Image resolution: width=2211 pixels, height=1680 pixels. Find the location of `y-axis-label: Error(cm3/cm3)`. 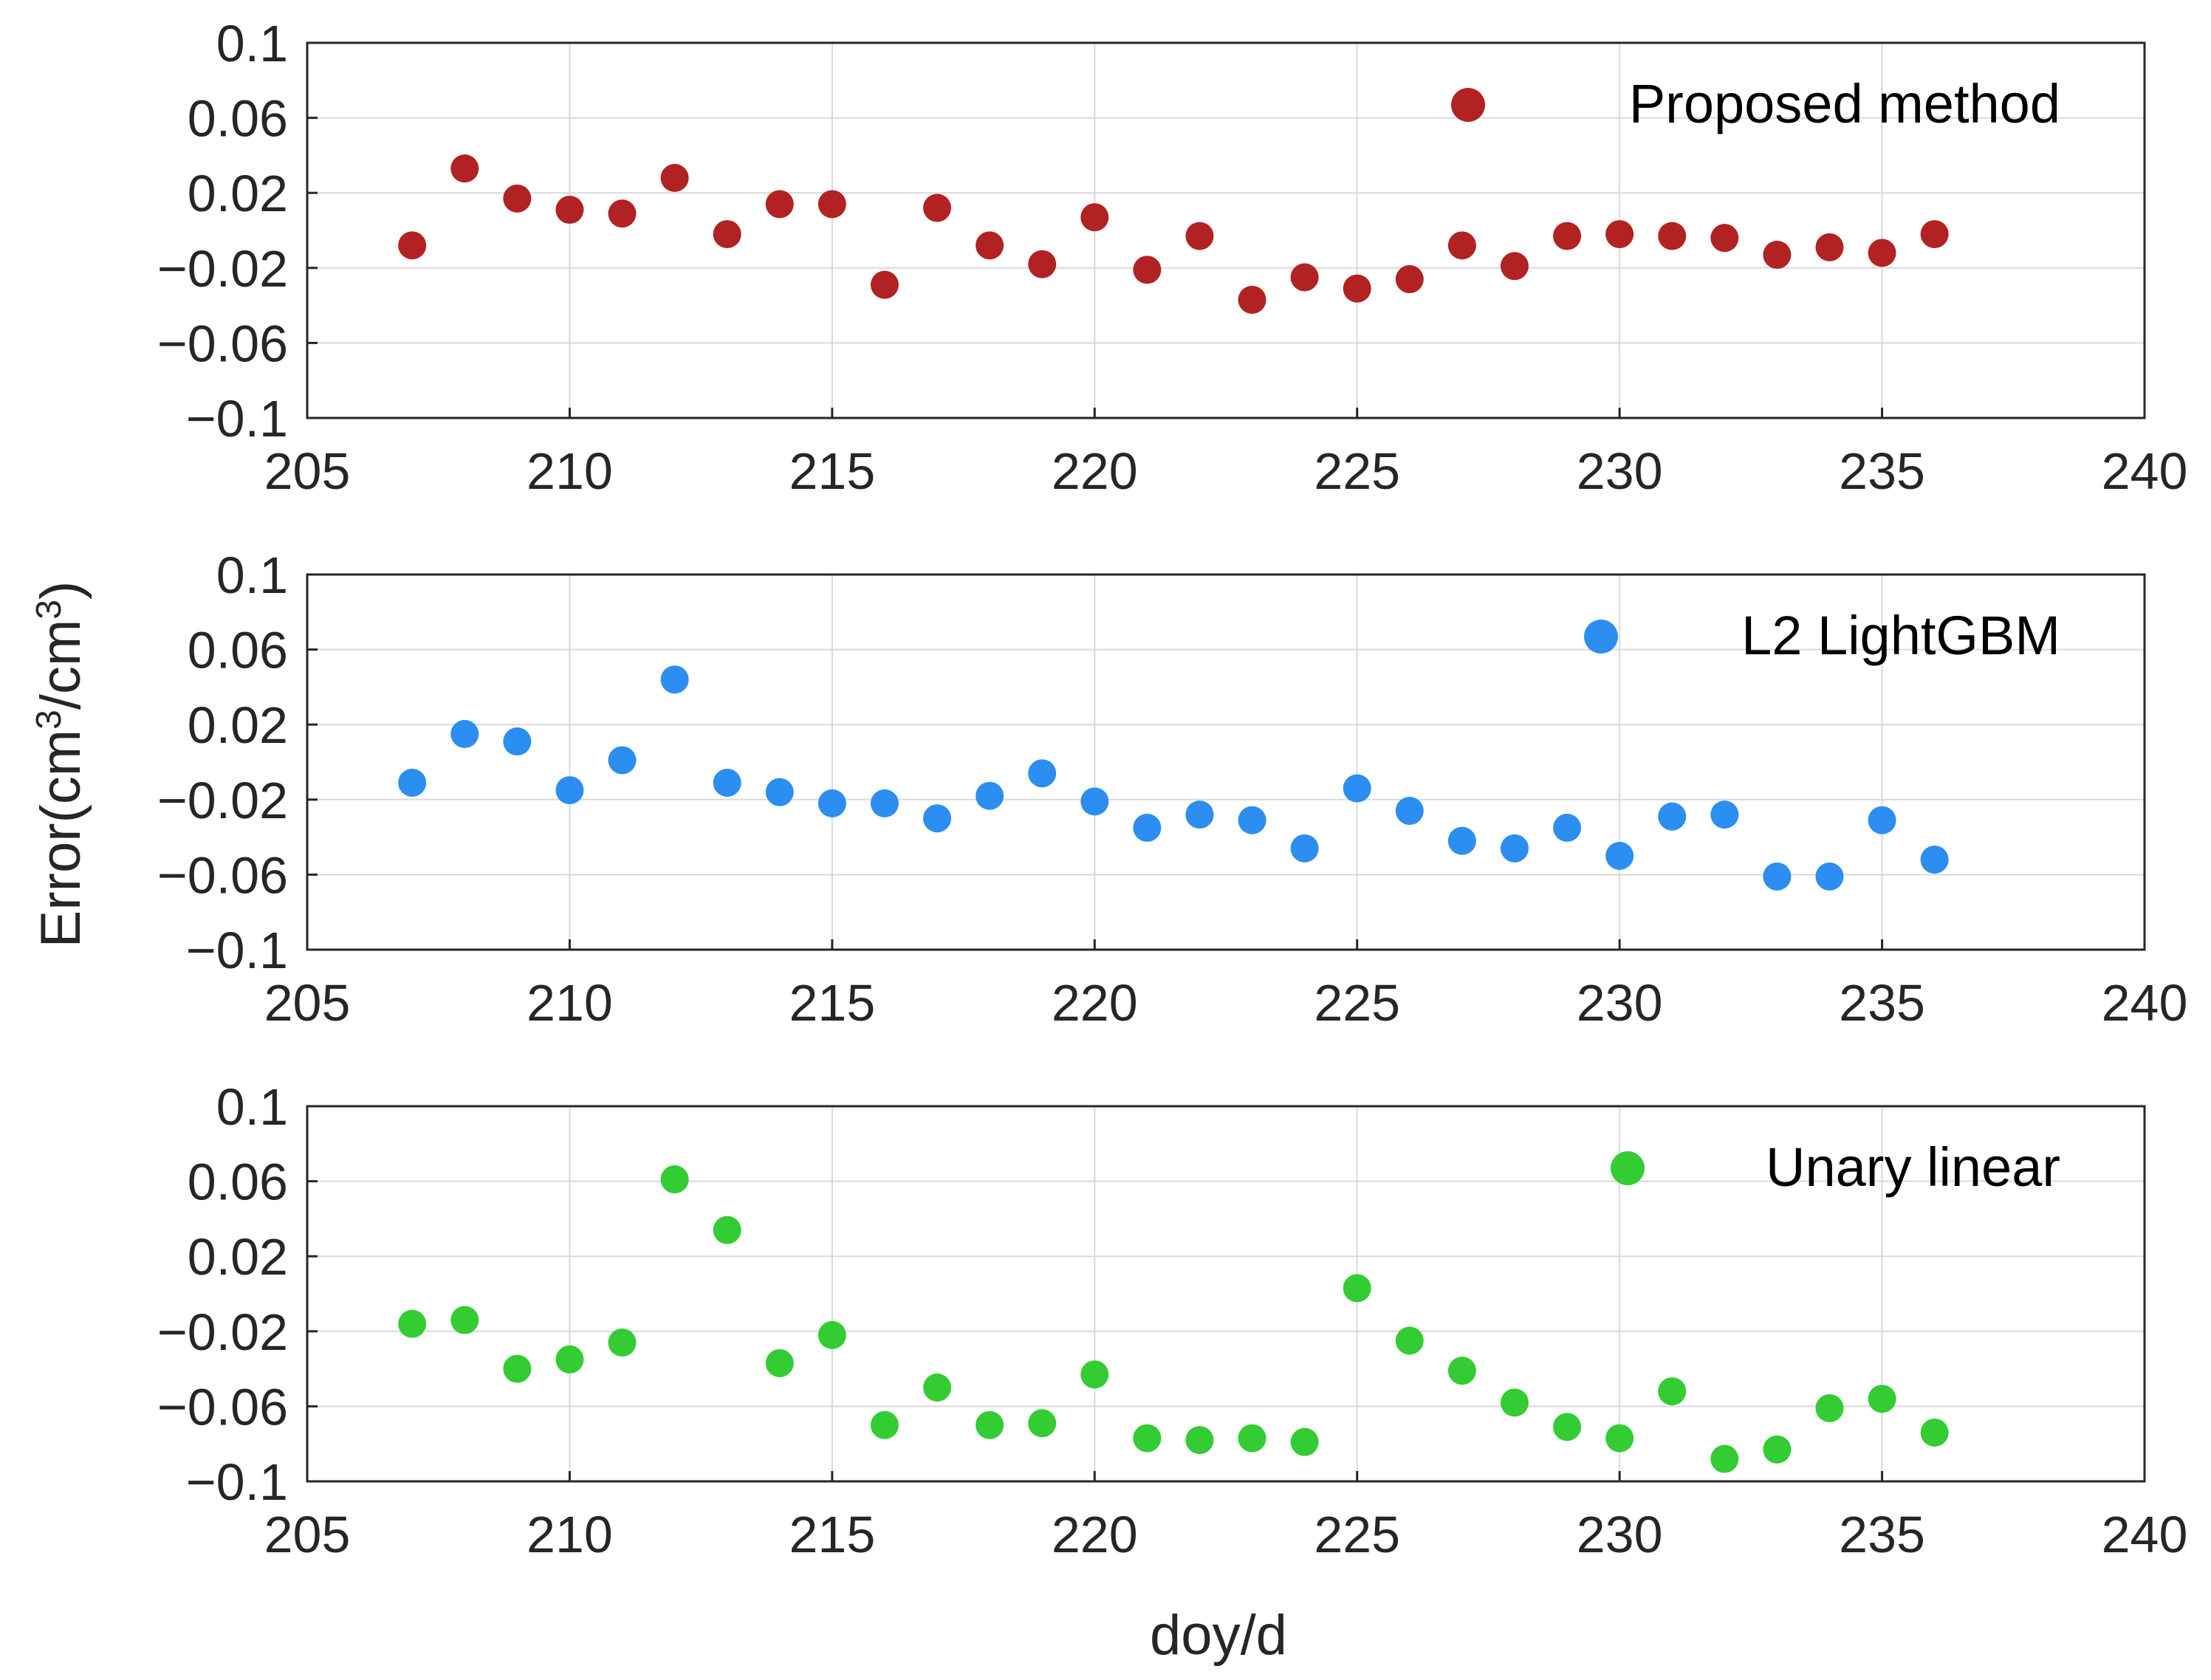

y-axis-label: Error(cm3/cm3) is located at coordinates (61, 765).